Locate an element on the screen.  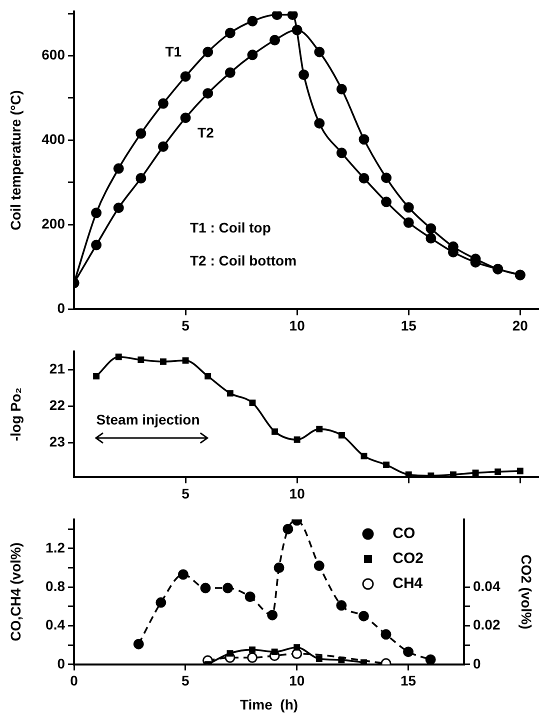
x-tick-label: 0 is located at coordinates (74, 680).